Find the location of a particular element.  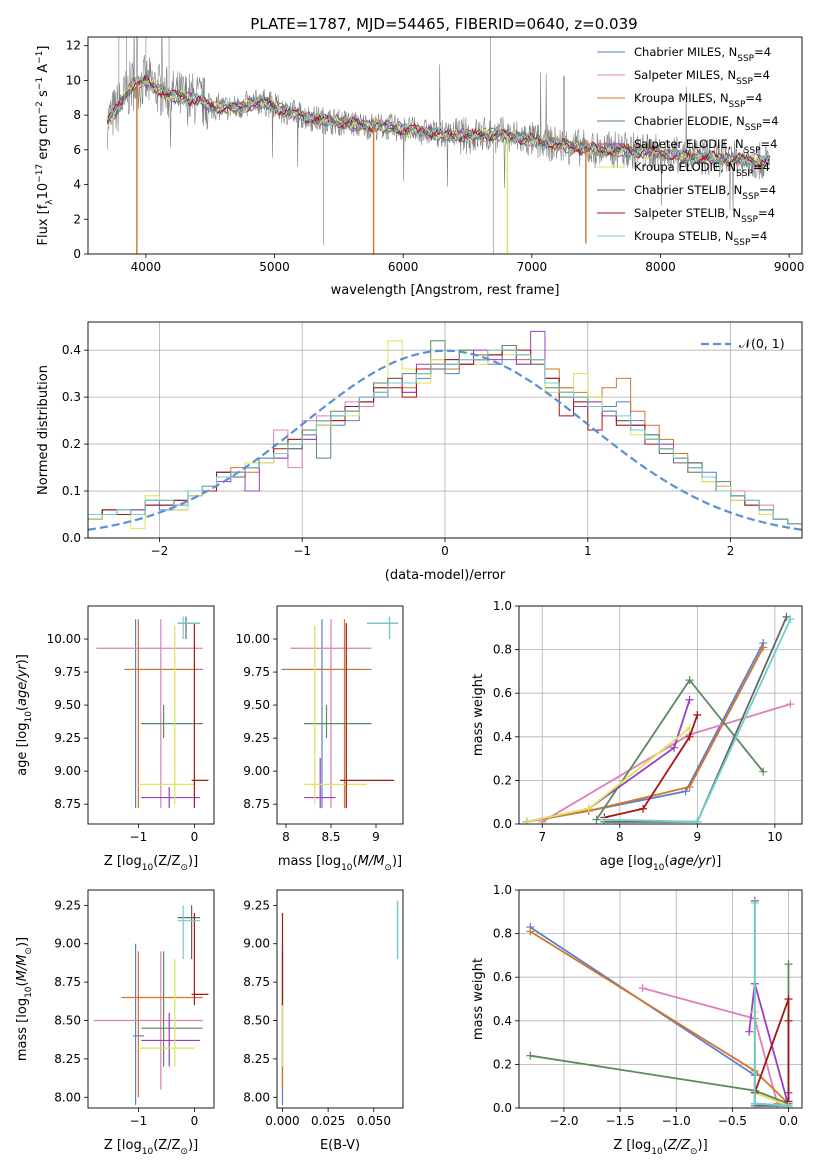

legend-label: Kroupa MILES, NSSP=4 is located at coordinates (698, 100).